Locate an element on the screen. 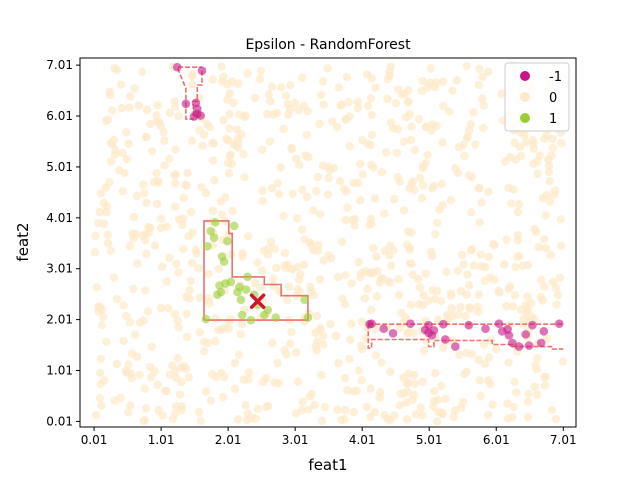 The height and width of the screenshot is (480, 640). legend-label-0: 0 is located at coordinates (553, 98).